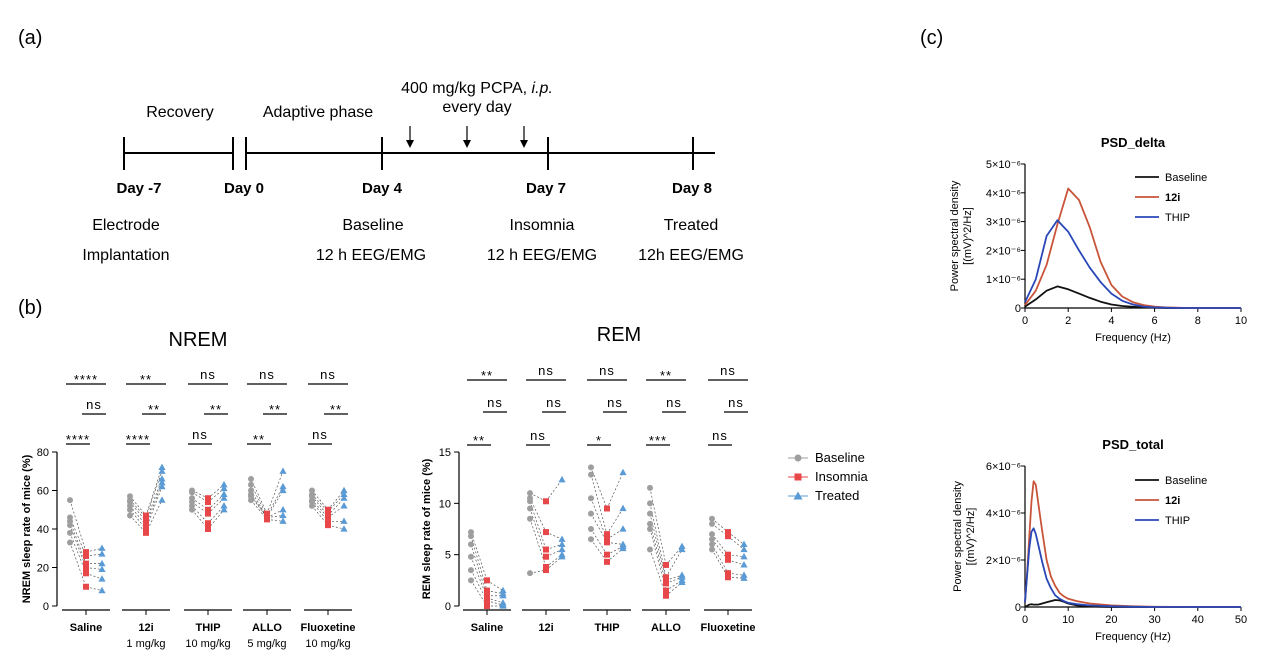 This screenshot has width=1269, height=668. Describe the element at coordinates (487, 375) in the screenshot. I see `significance-baseline-vs-treated-label: **` at that location.